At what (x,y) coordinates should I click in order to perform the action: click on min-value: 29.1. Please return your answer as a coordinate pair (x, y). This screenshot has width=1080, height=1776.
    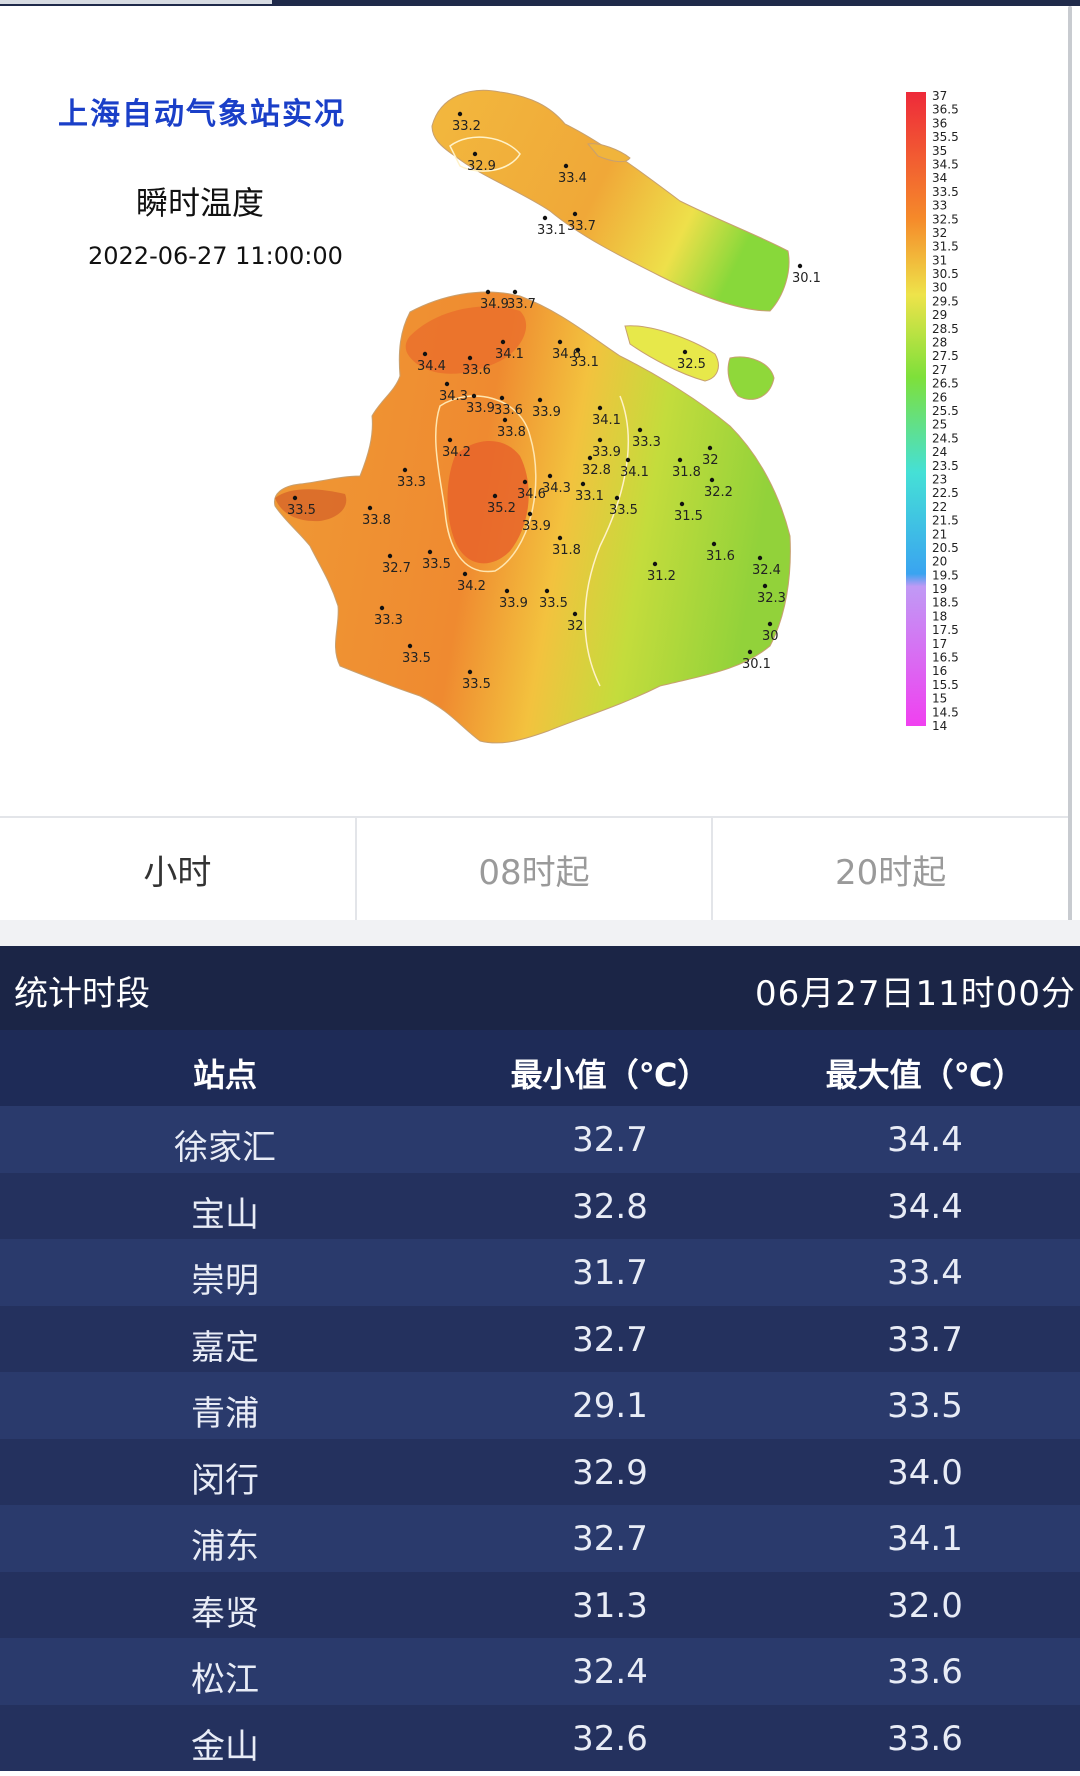
    Looking at the image, I should click on (610, 1406).